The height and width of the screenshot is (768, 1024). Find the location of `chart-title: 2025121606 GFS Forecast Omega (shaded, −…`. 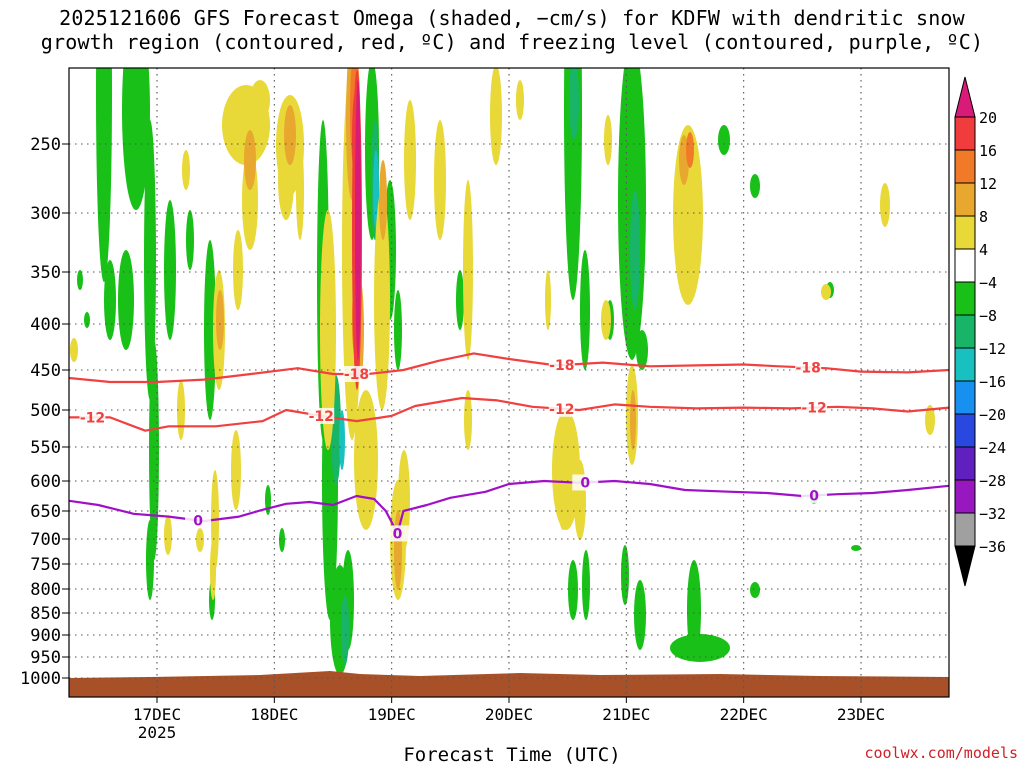

chart-title: 2025121606 GFS Forecast Omega (shaded, −… is located at coordinates (512, 30).